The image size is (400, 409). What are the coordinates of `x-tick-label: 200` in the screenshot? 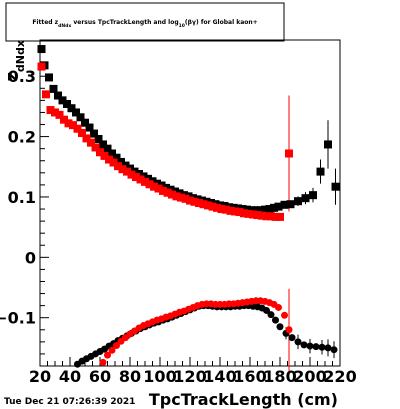 It's located at (309, 376).